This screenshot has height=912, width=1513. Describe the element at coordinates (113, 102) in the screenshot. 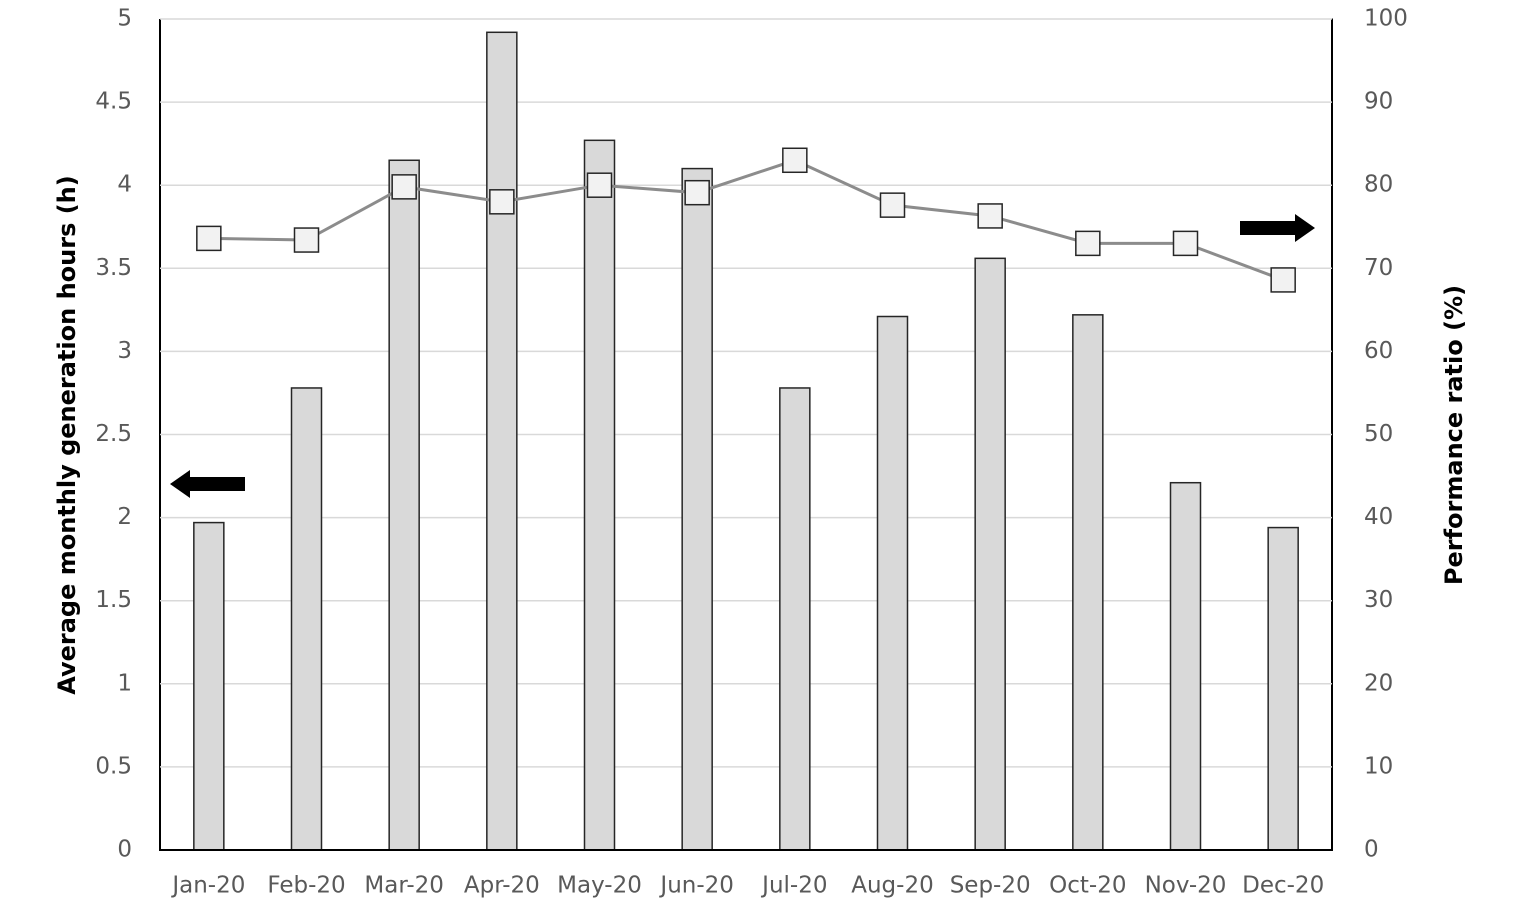

I see `y-tick-label: 4.5` at that location.